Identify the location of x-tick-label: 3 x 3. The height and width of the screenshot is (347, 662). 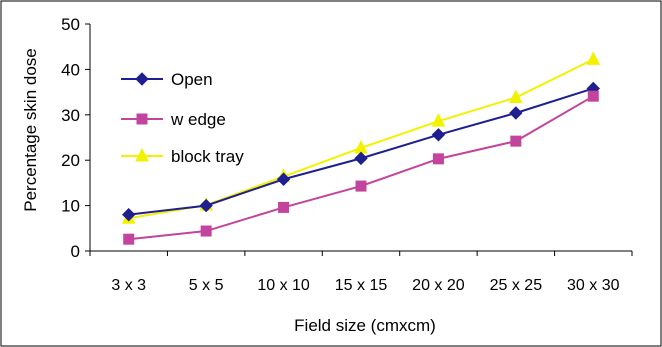
(128, 285).